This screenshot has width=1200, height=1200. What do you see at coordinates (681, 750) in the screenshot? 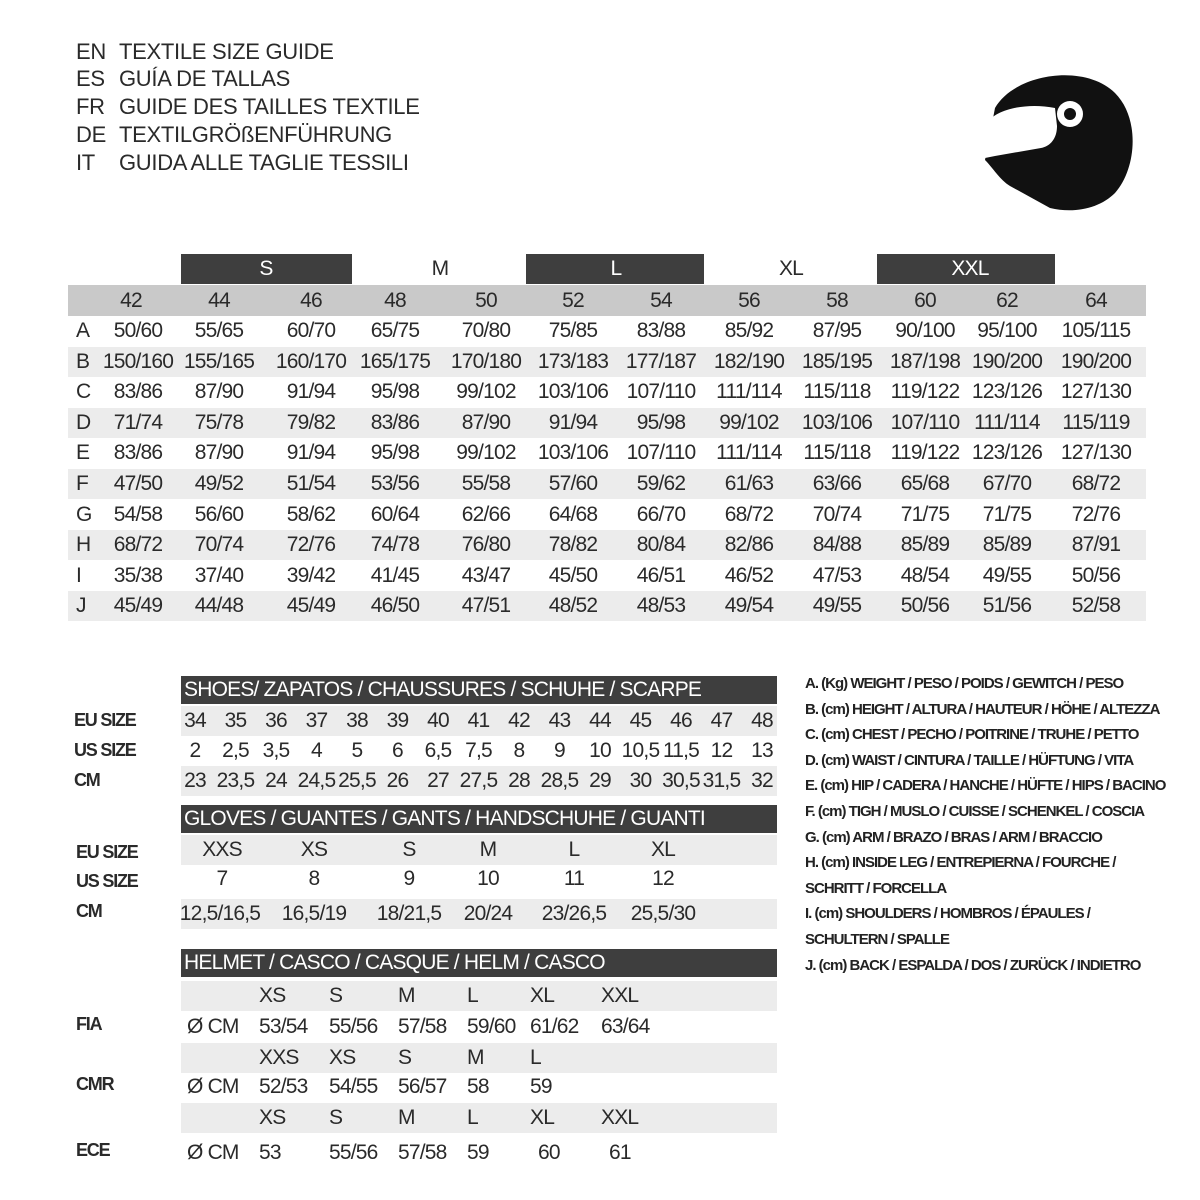
I see `shoe-size-cell: 11,5` at bounding box center [681, 750].